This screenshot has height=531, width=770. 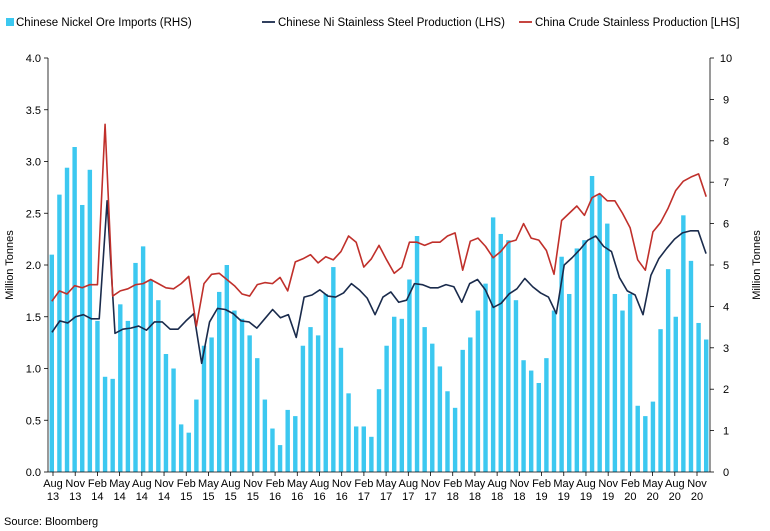 I want to click on left-axis-tick-label: 2.0, so click(x=33, y=266).